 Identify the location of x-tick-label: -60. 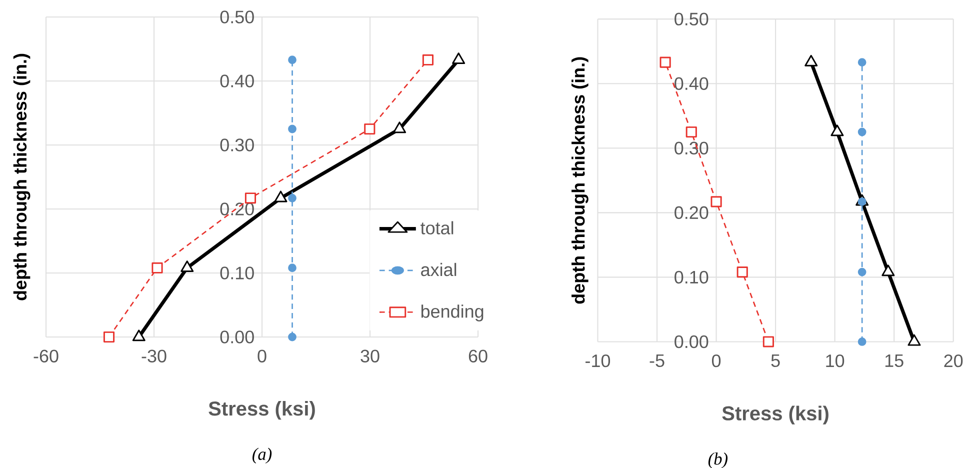
(46, 356).